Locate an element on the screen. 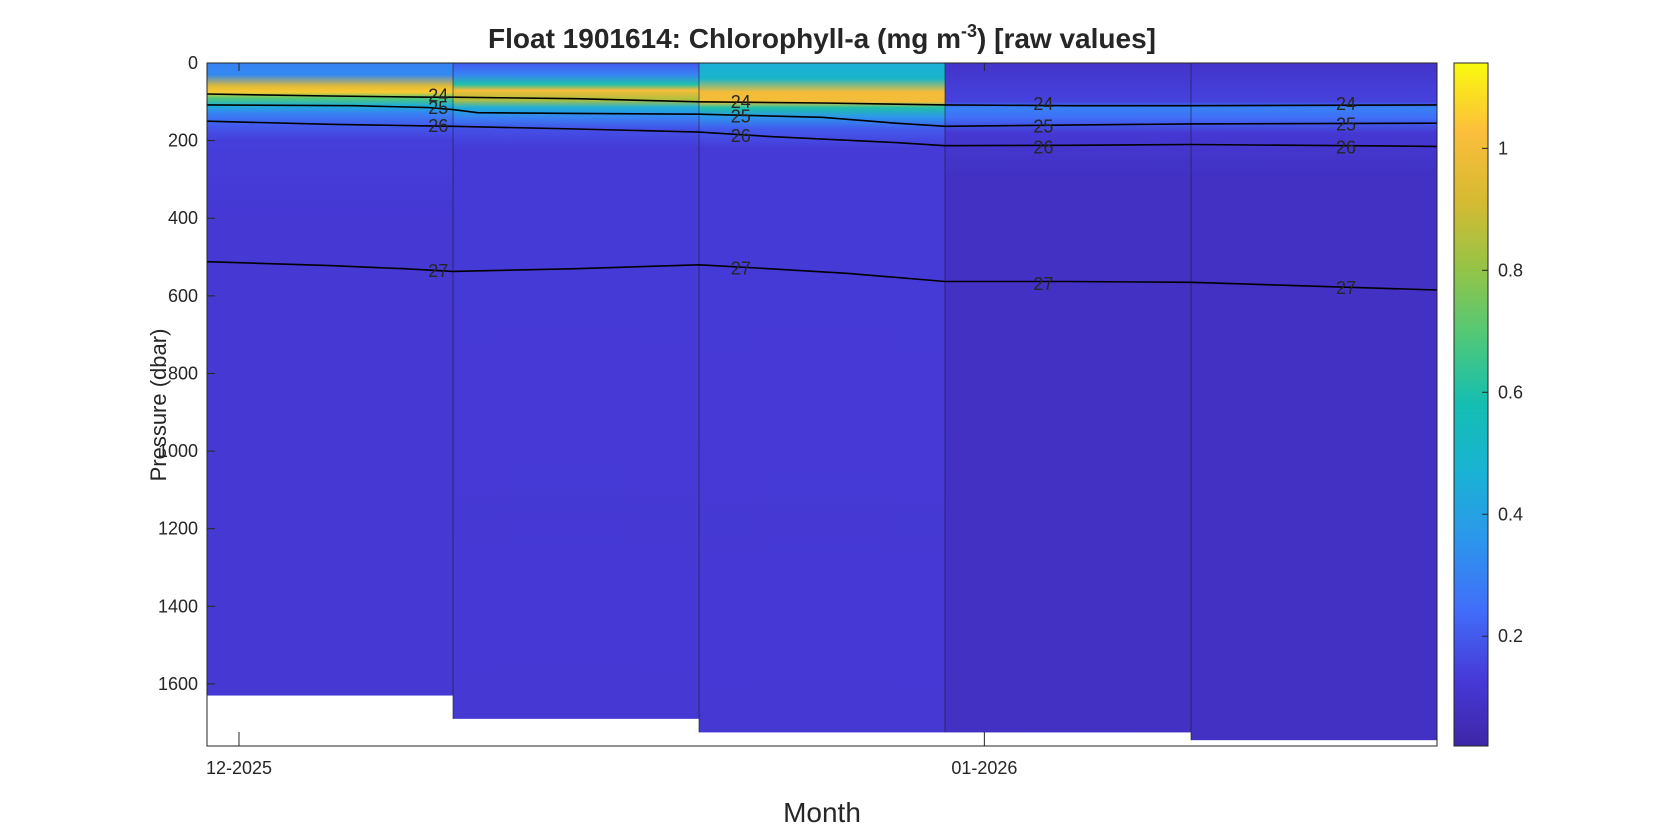 The image size is (1667, 834). x-tick-label: 12-2025 is located at coordinates (239, 768).